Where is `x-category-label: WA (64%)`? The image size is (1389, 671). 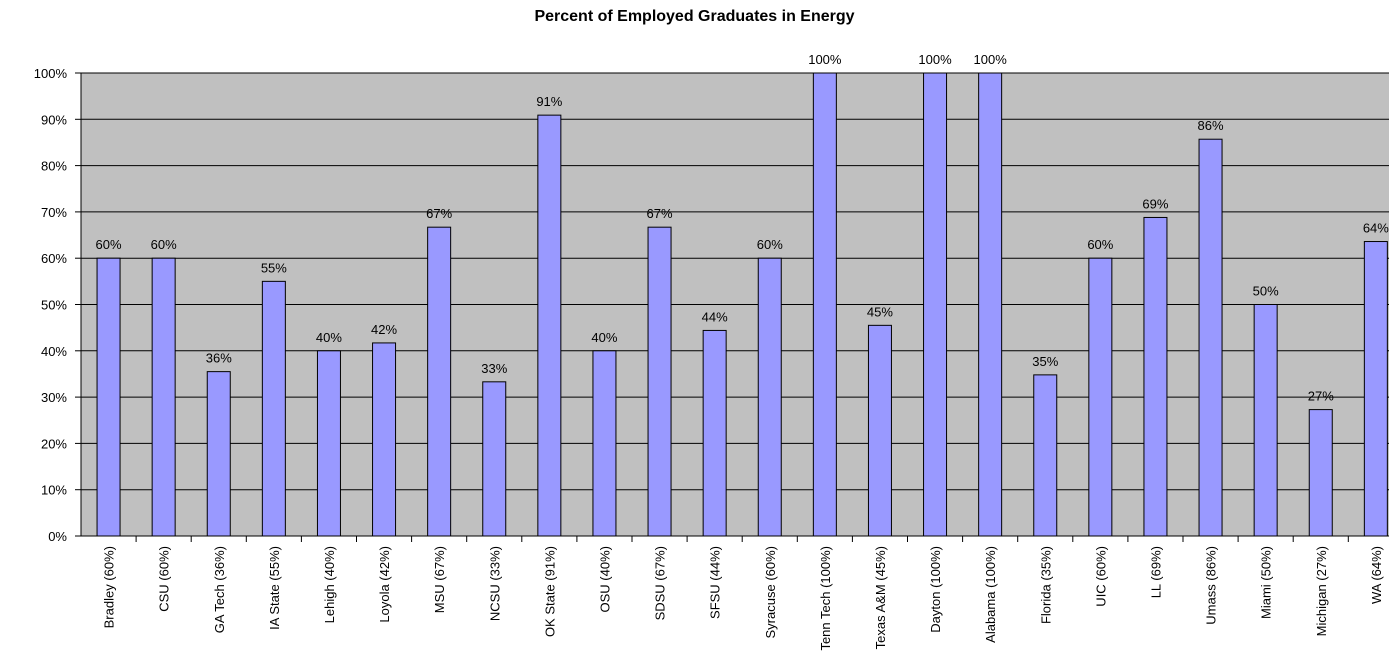 x-category-label: WA (64%) is located at coordinates (1376, 575).